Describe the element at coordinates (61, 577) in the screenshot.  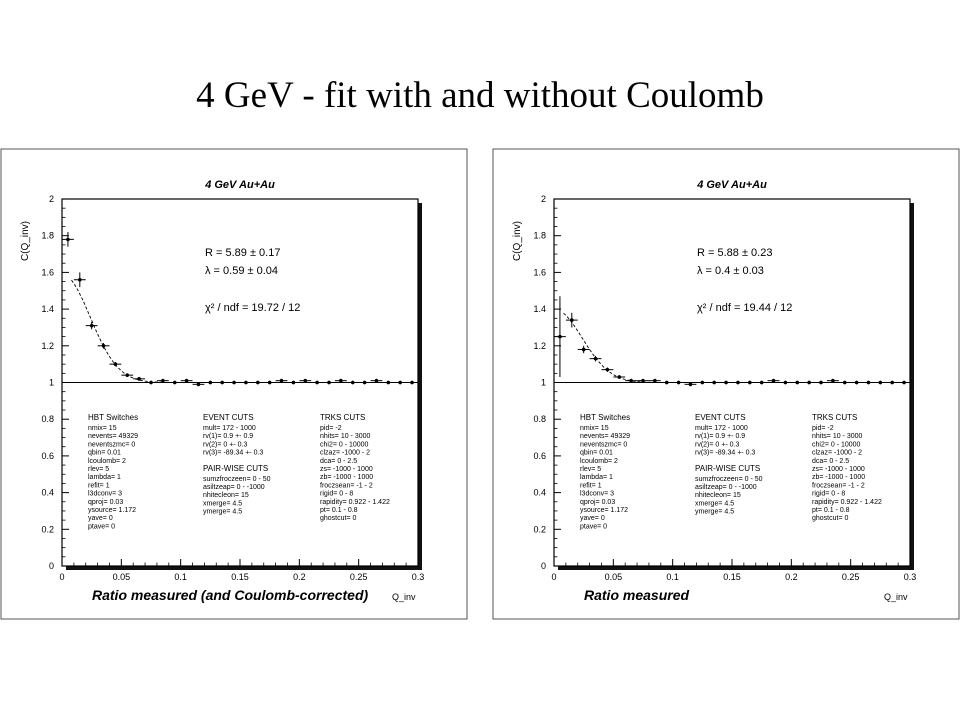
I see `x-tick-label: 0` at that location.